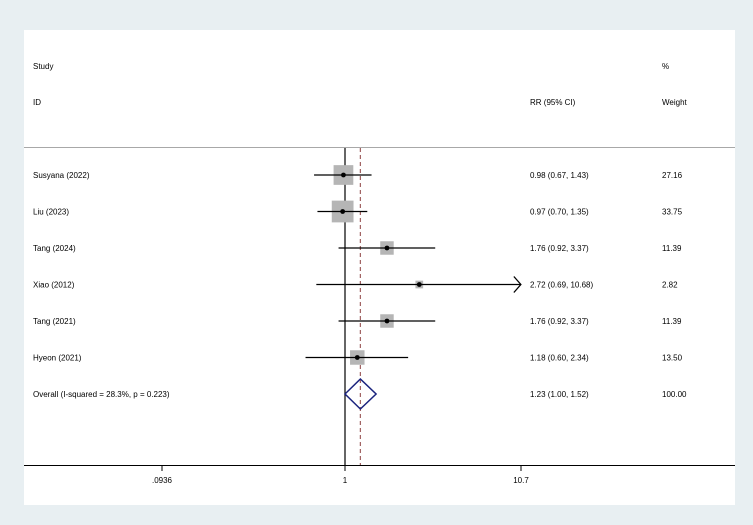 The width and height of the screenshot is (753, 525). What do you see at coordinates (674, 394) in the screenshot?
I see `overall-weight-text: 100.00` at bounding box center [674, 394].